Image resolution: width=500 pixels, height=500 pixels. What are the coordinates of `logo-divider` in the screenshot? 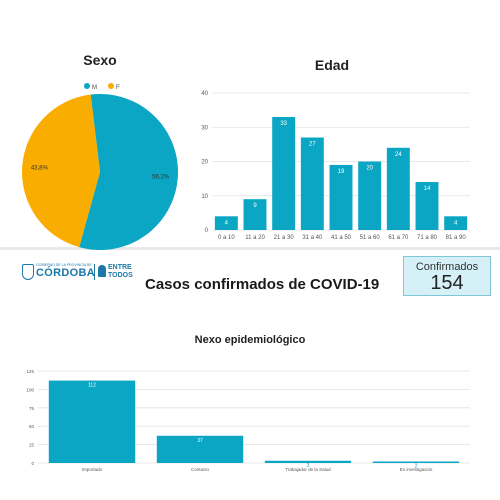 It's located at (94, 272).